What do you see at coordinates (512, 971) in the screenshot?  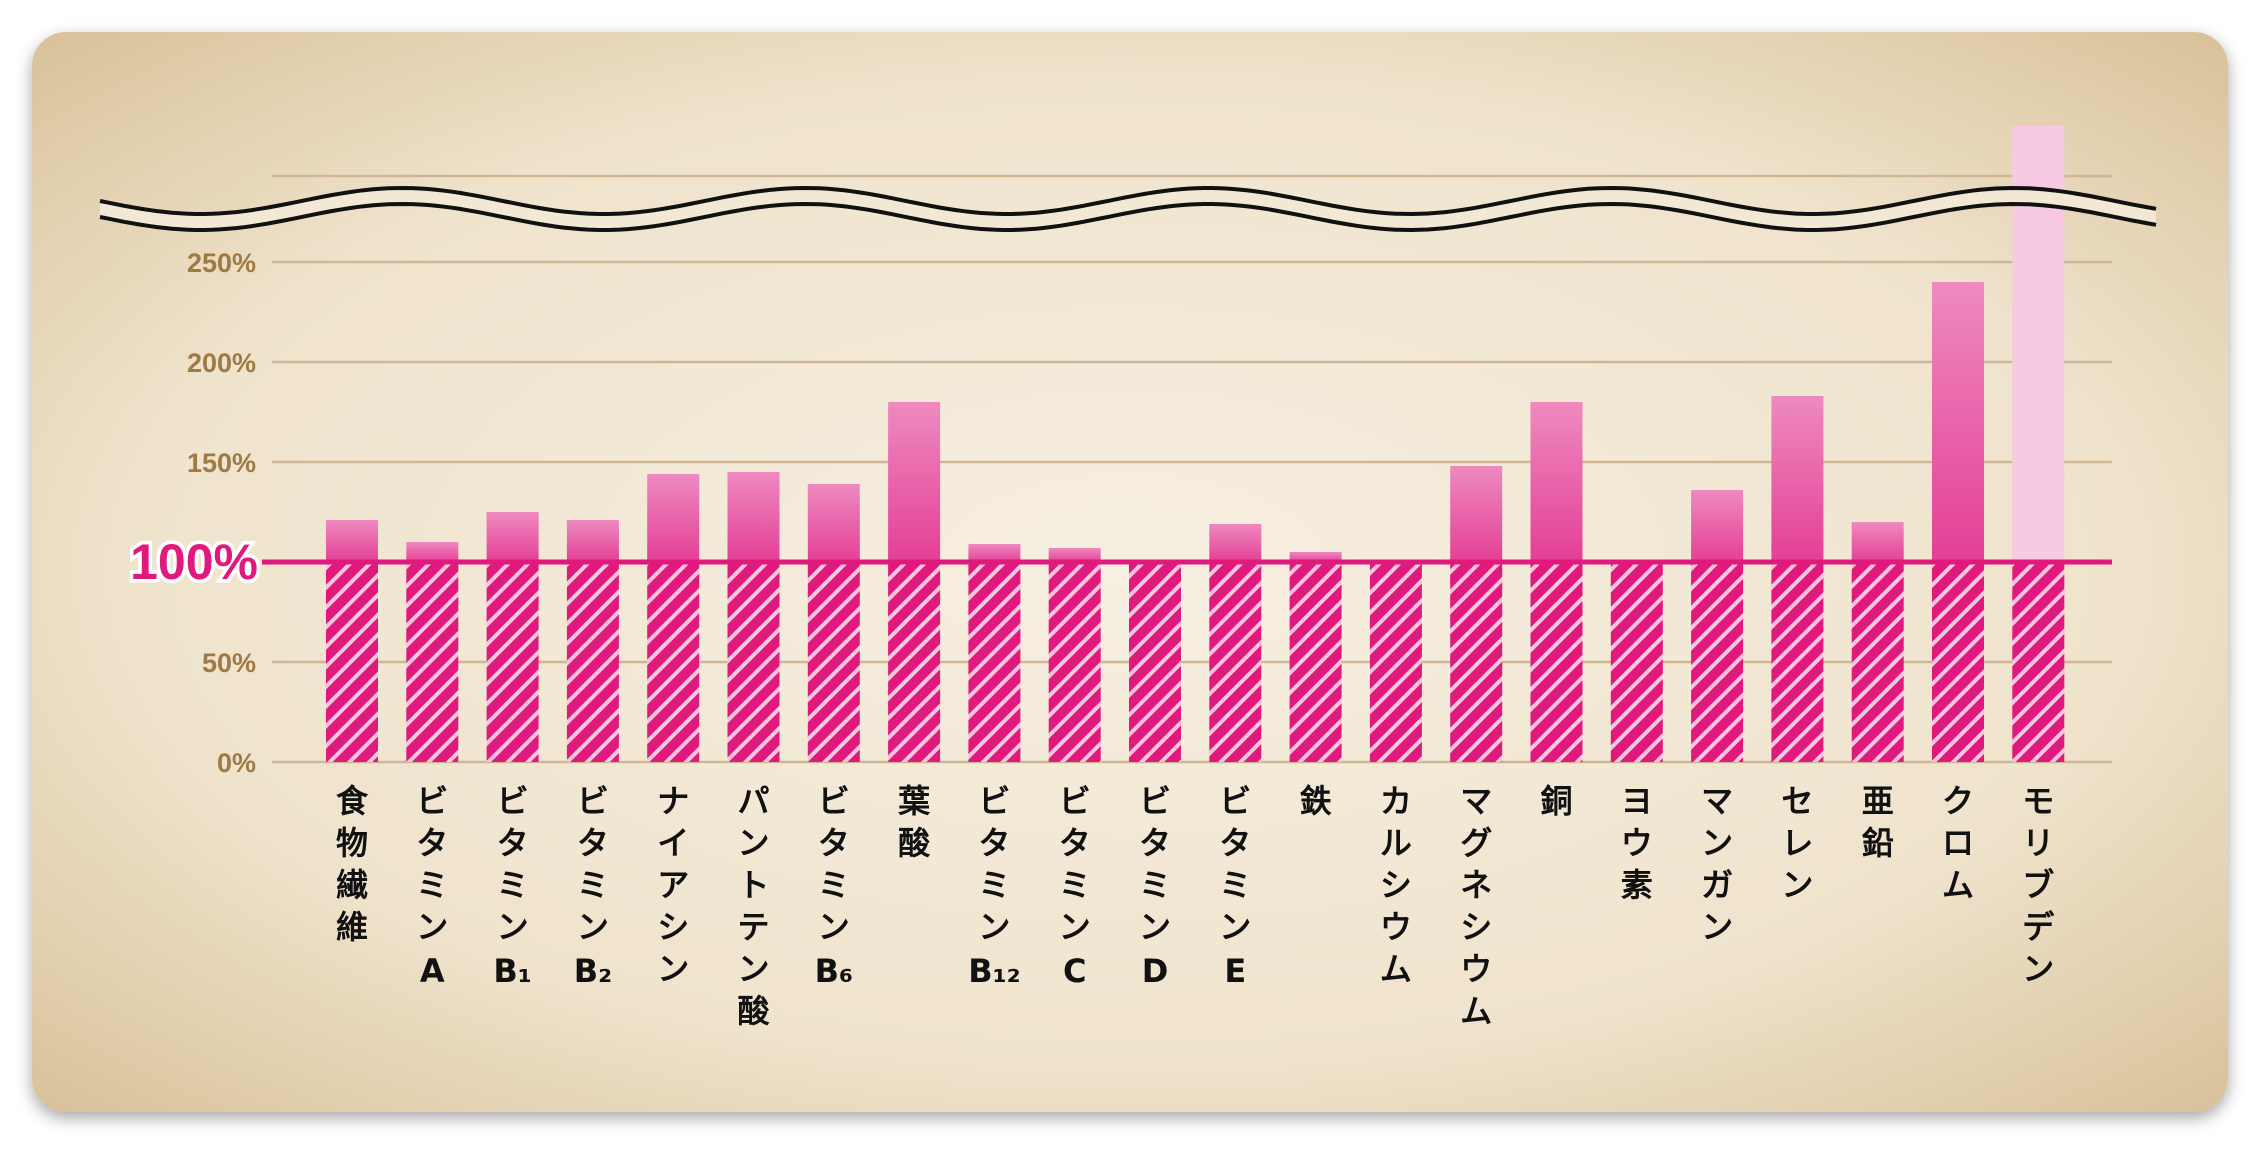 I see `category-label-suffix: B₁` at bounding box center [512, 971].